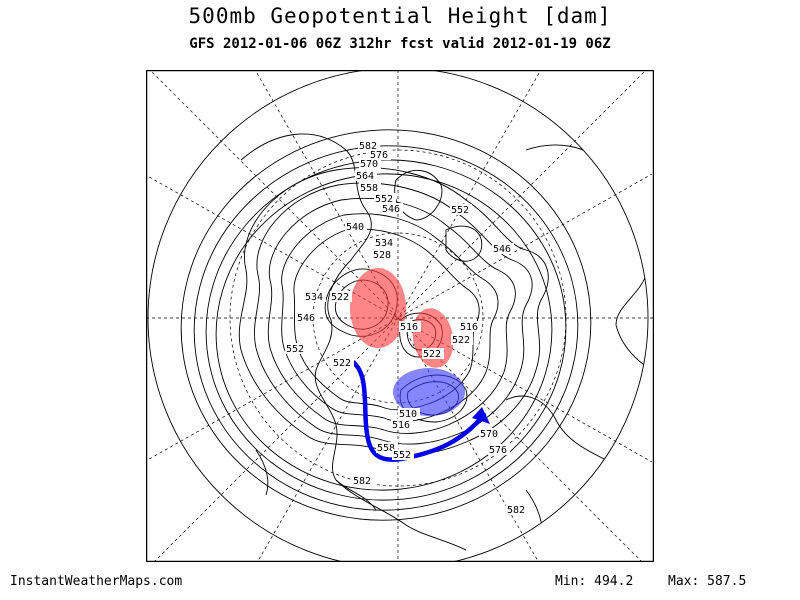 The image size is (800, 600). Describe the element at coordinates (498, 450) in the screenshot. I see `contour-label: 576` at that location.